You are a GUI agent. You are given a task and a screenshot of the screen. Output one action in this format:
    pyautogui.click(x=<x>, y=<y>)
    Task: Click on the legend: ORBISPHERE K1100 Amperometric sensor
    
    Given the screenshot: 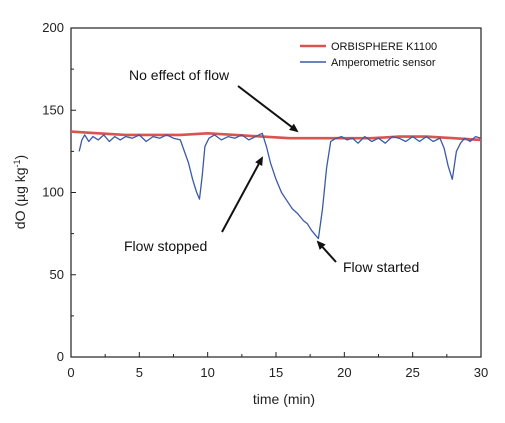 What is the action you would take?
    pyautogui.click(x=368, y=55)
    